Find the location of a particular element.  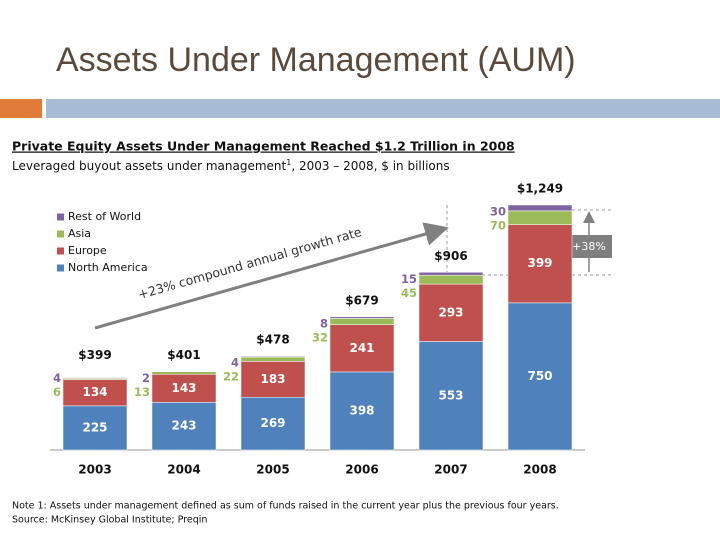

subtitle-note: 1 is located at coordinates (288, 162).